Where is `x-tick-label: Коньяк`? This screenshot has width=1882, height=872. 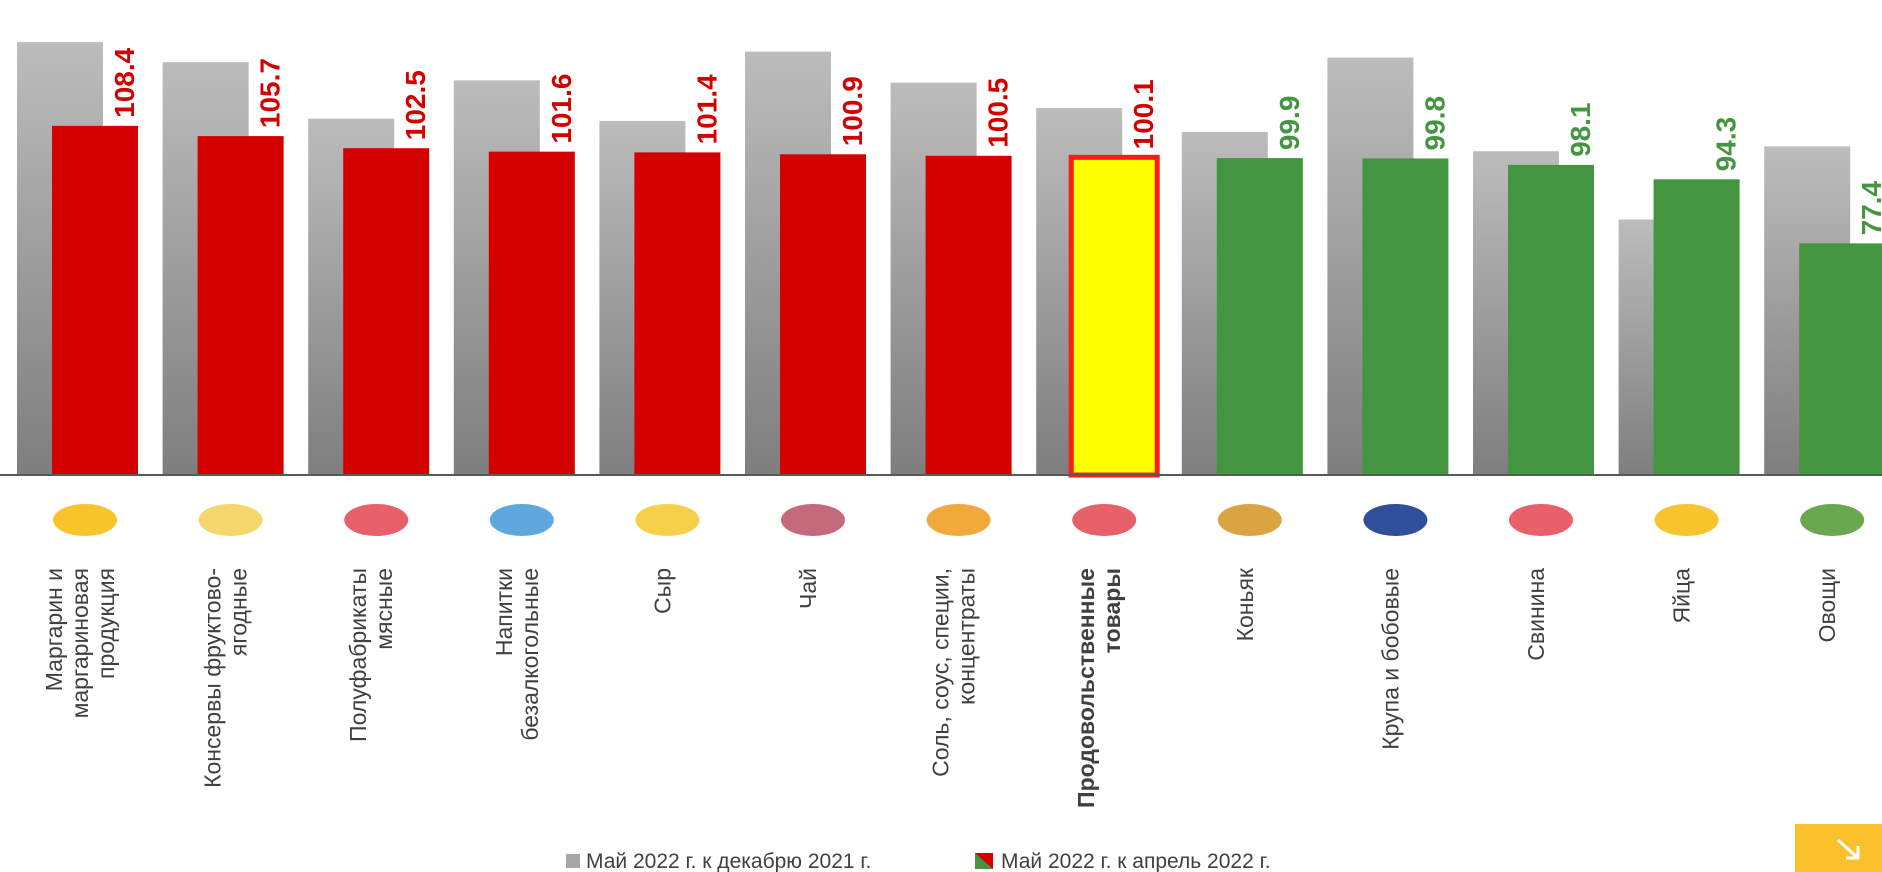
x-tick-label: Коньяк is located at coordinates (1245, 604).